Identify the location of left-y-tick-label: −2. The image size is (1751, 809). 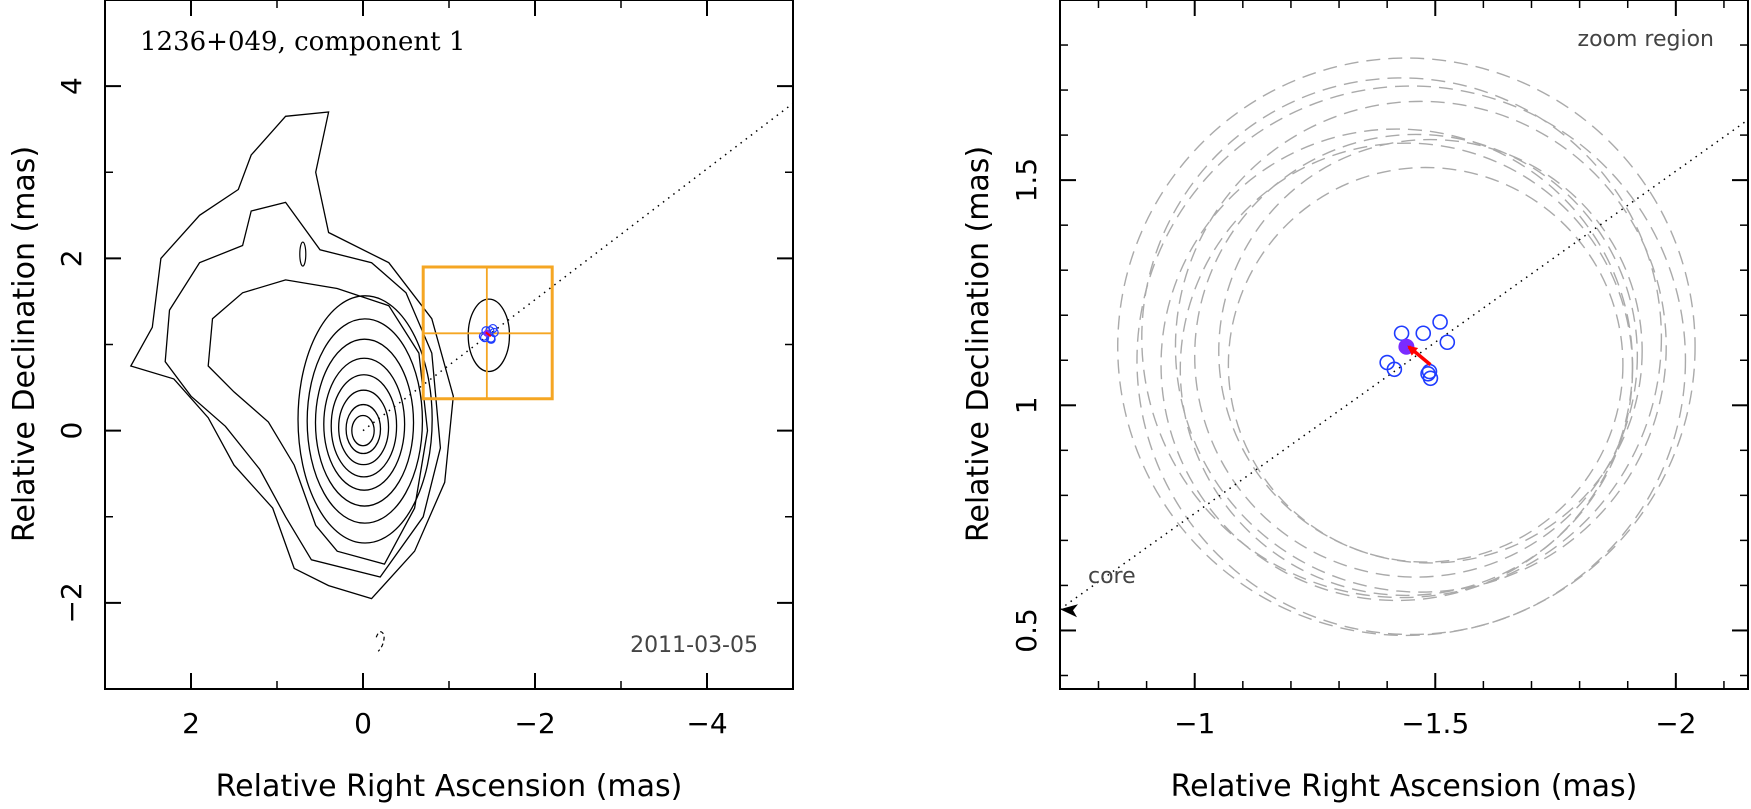
(71, 602).